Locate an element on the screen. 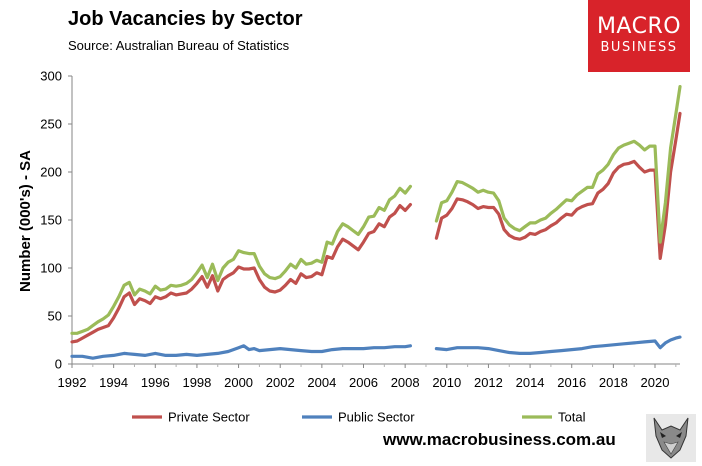 The height and width of the screenshot is (466, 702). y-axis-label: Number (000's) - SA is located at coordinates (25, 221).